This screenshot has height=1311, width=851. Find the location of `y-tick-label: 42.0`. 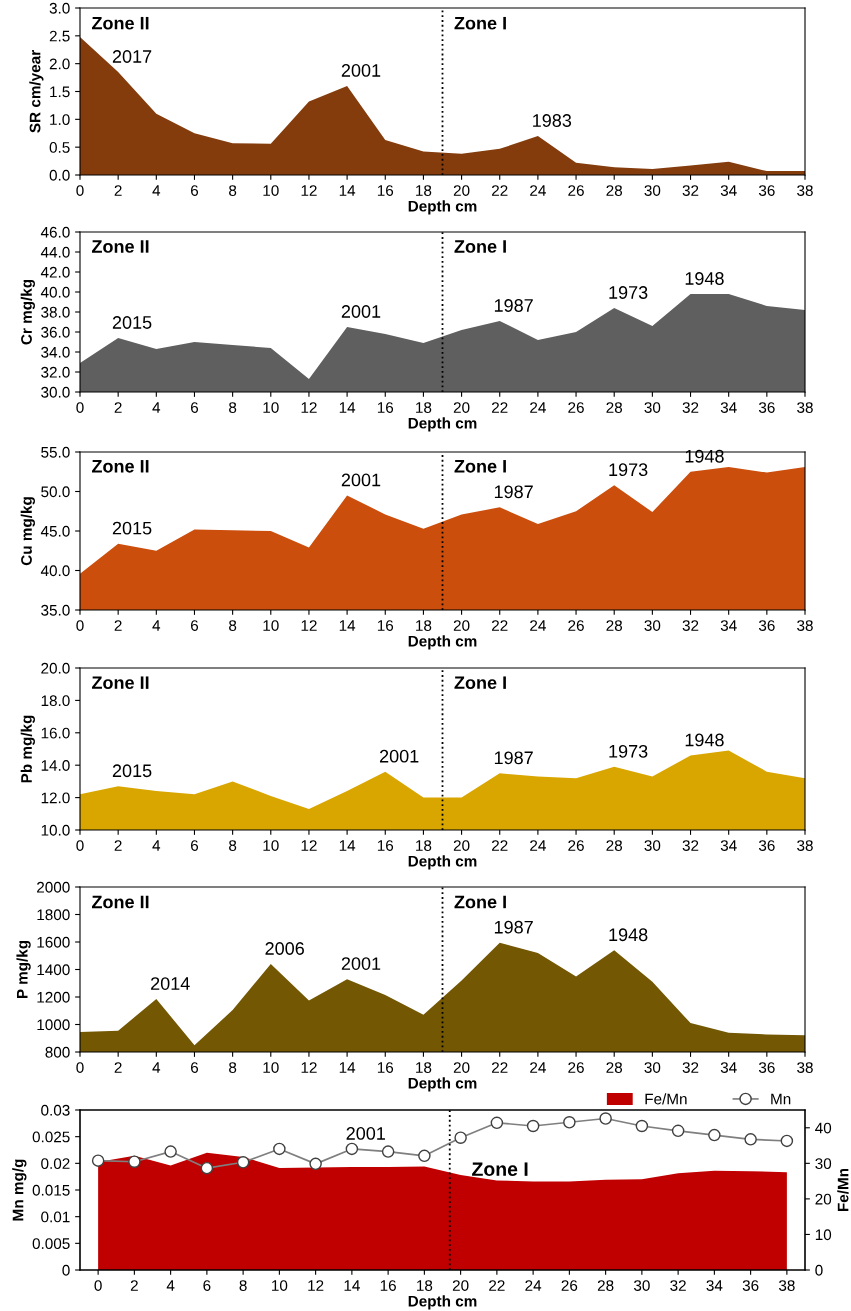

y-tick-label: 42.0 is located at coordinates (55, 272).